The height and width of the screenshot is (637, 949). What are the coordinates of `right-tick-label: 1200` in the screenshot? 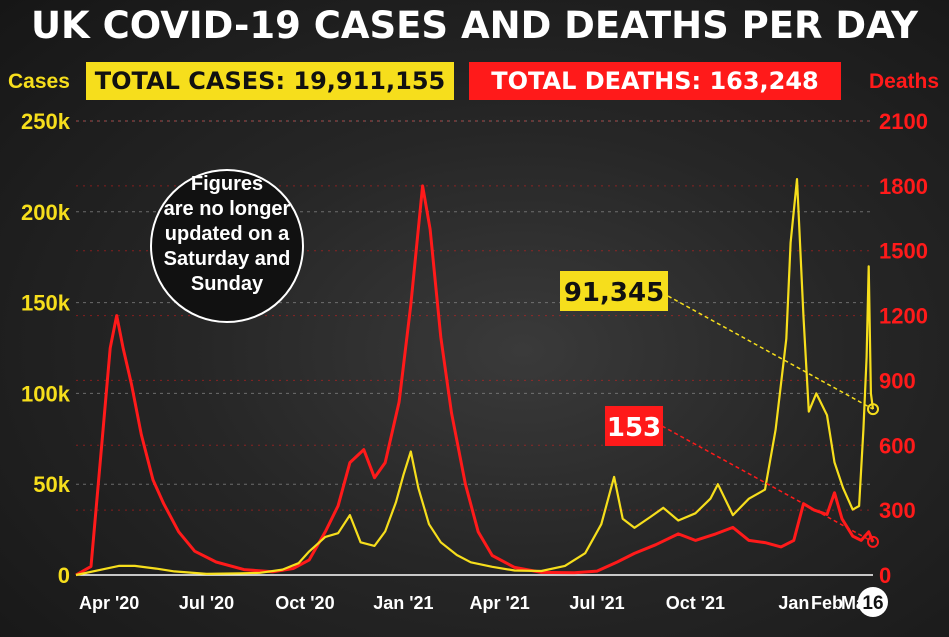 It's located at (903, 316).